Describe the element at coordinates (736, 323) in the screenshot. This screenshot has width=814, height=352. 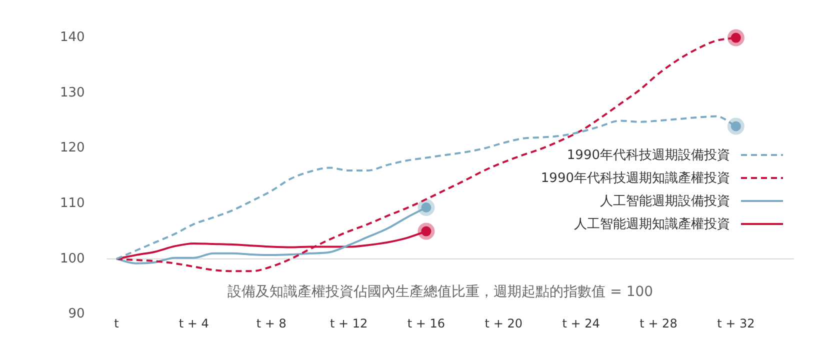
I see `x-tick-label: t + 32` at that location.